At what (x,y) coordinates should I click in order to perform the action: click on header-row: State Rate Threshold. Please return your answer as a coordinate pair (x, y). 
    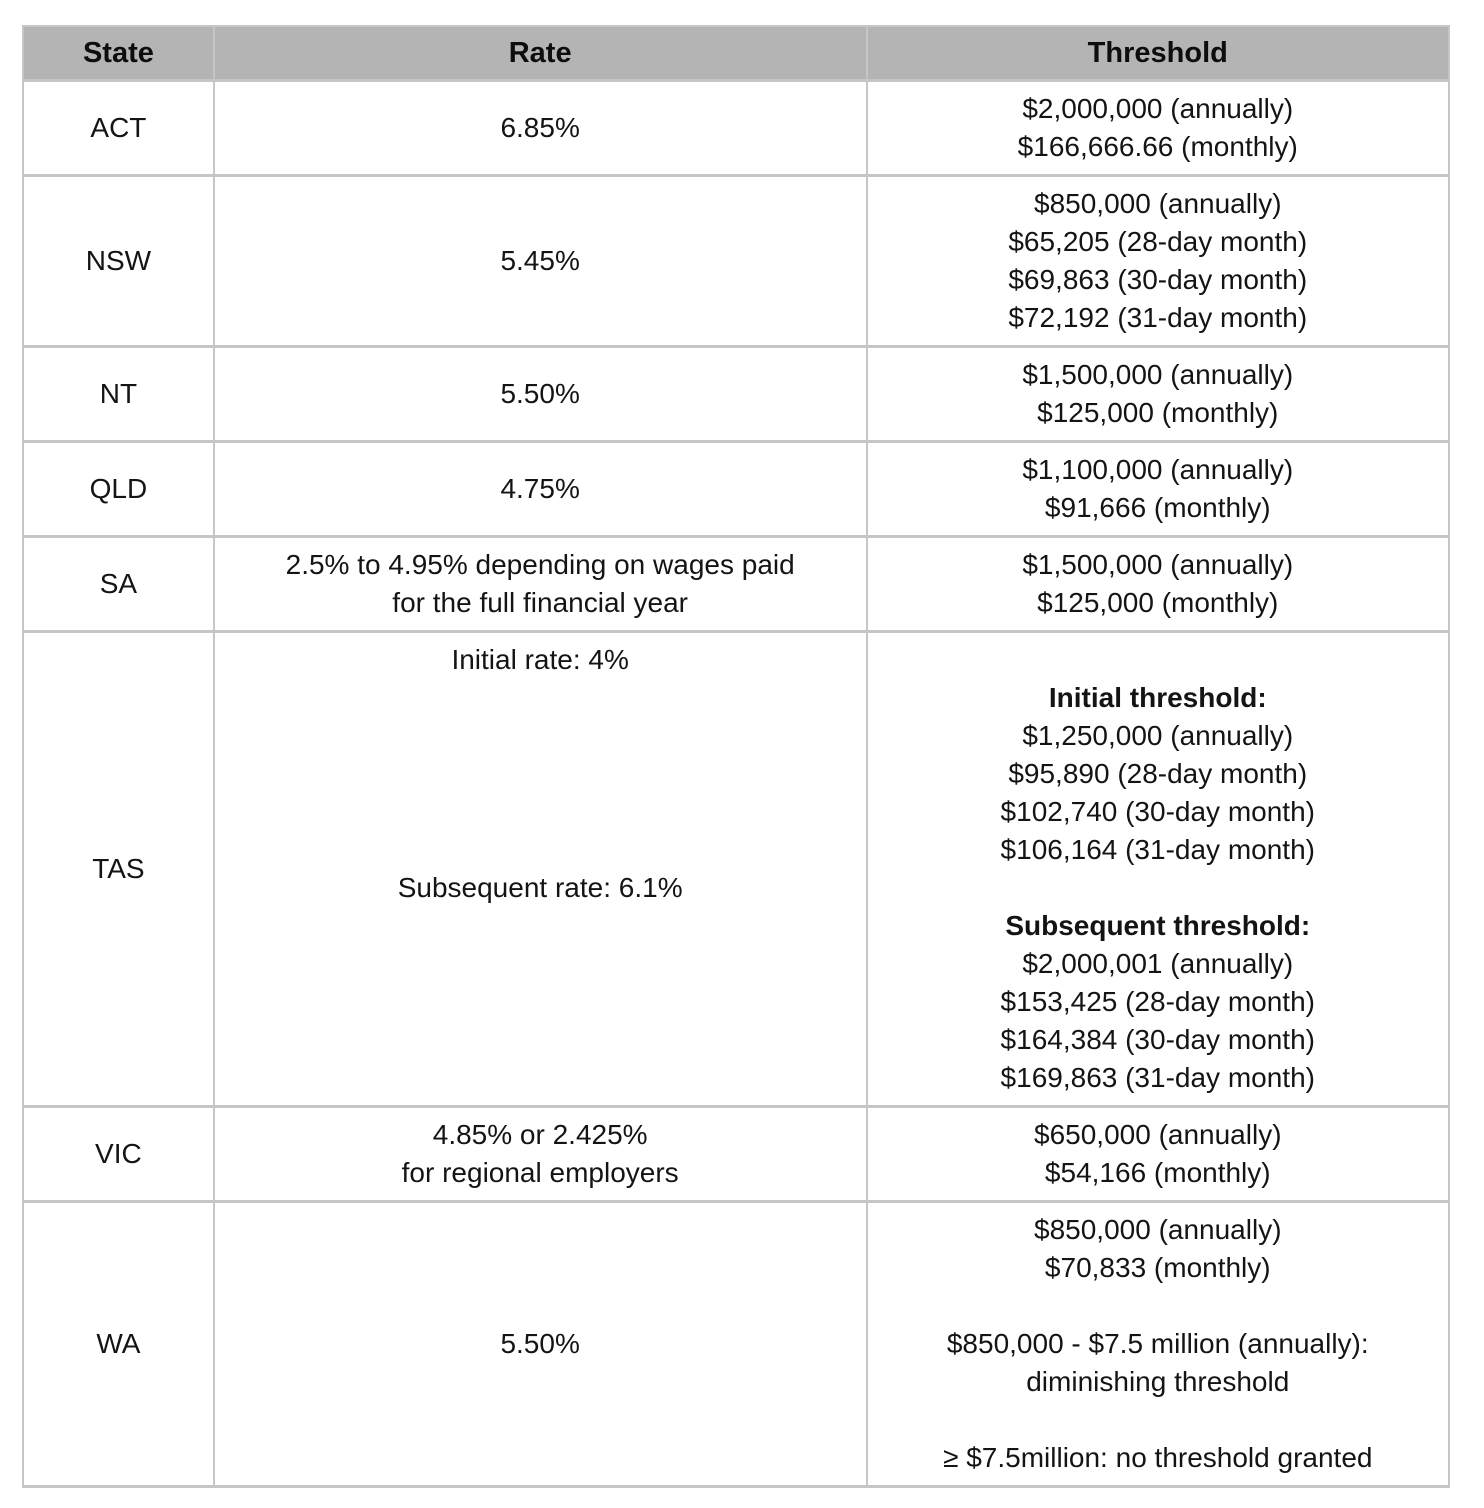
    Looking at the image, I should click on (736, 53).